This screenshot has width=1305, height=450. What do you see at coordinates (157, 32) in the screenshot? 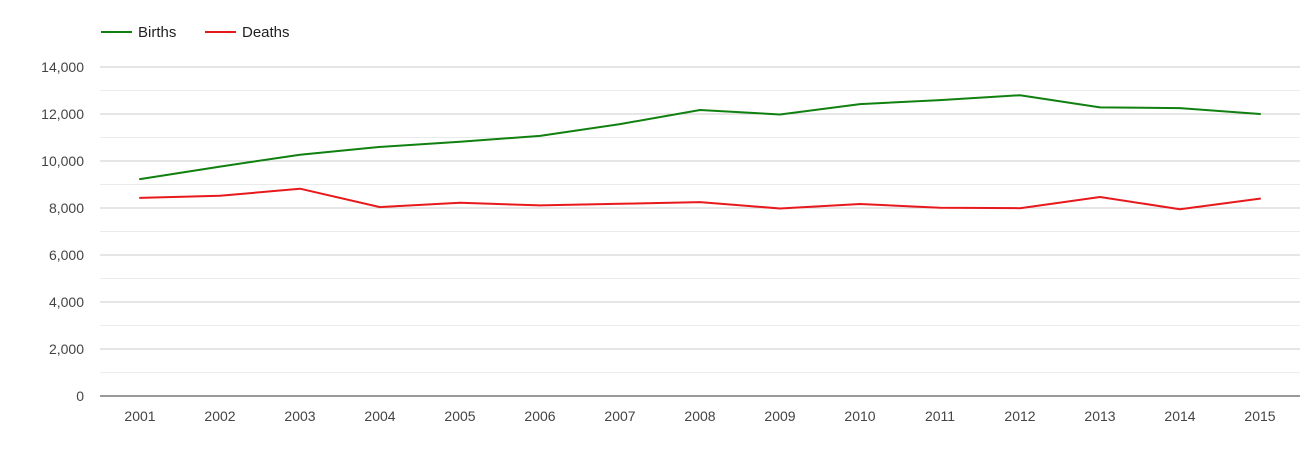
I see `legend-label-births: Births` at bounding box center [157, 32].